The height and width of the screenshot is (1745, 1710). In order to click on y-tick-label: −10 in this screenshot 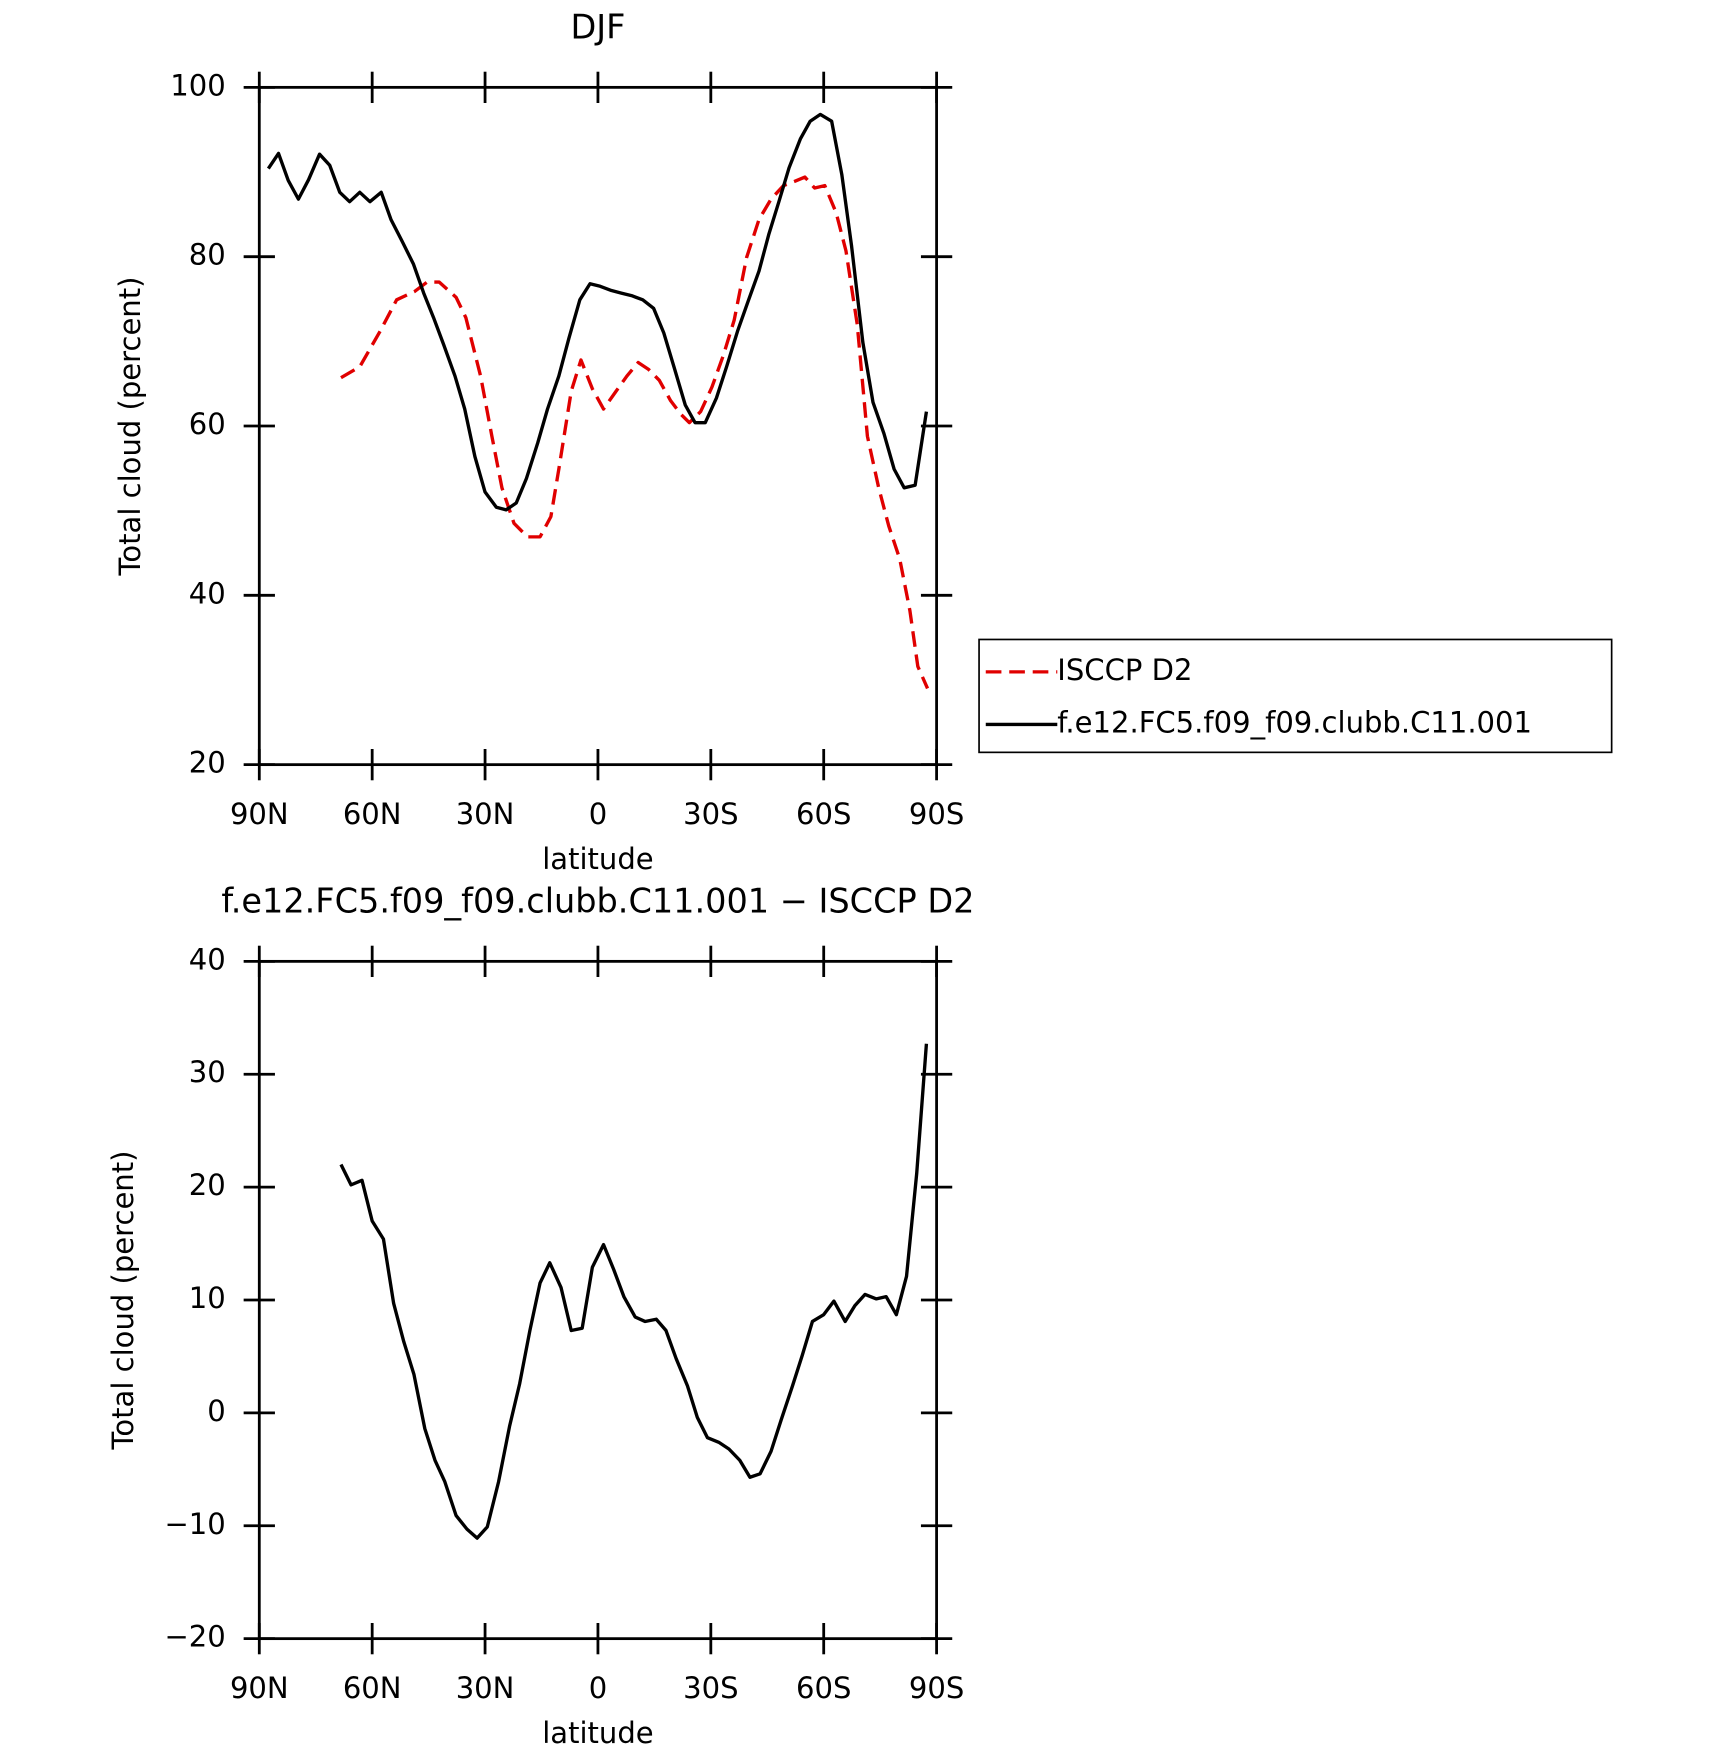, I will do `click(194, 1524)`.